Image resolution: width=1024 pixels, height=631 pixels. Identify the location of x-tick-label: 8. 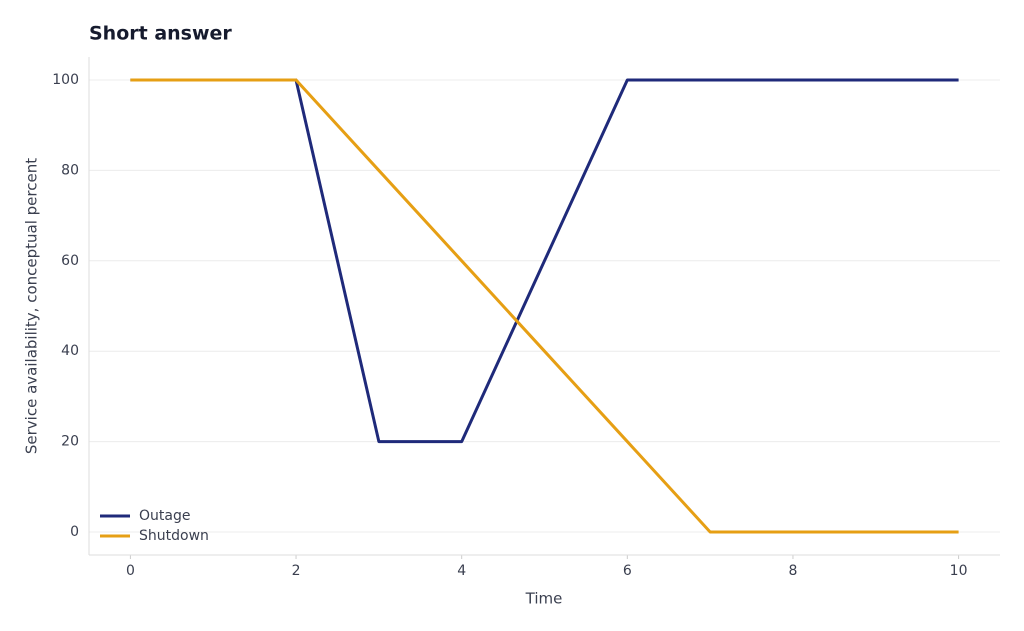
(792, 571).